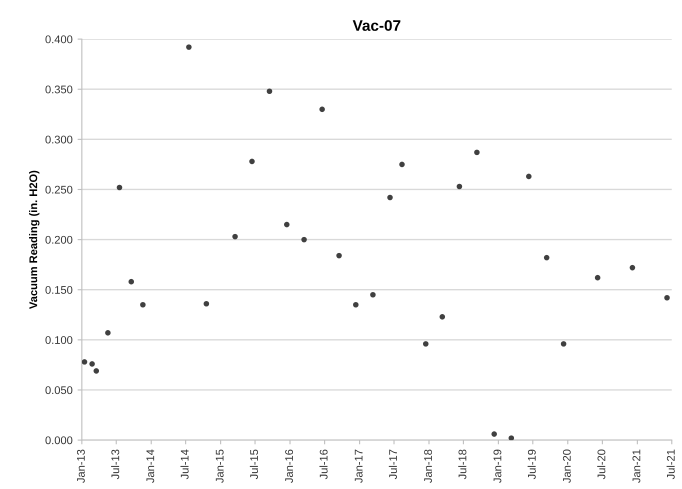 The height and width of the screenshot is (489, 682). What do you see at coordinates (58, 440) in the screenshot?
I see `y-tick-label: 0.000` at bounding box center [58, 440].